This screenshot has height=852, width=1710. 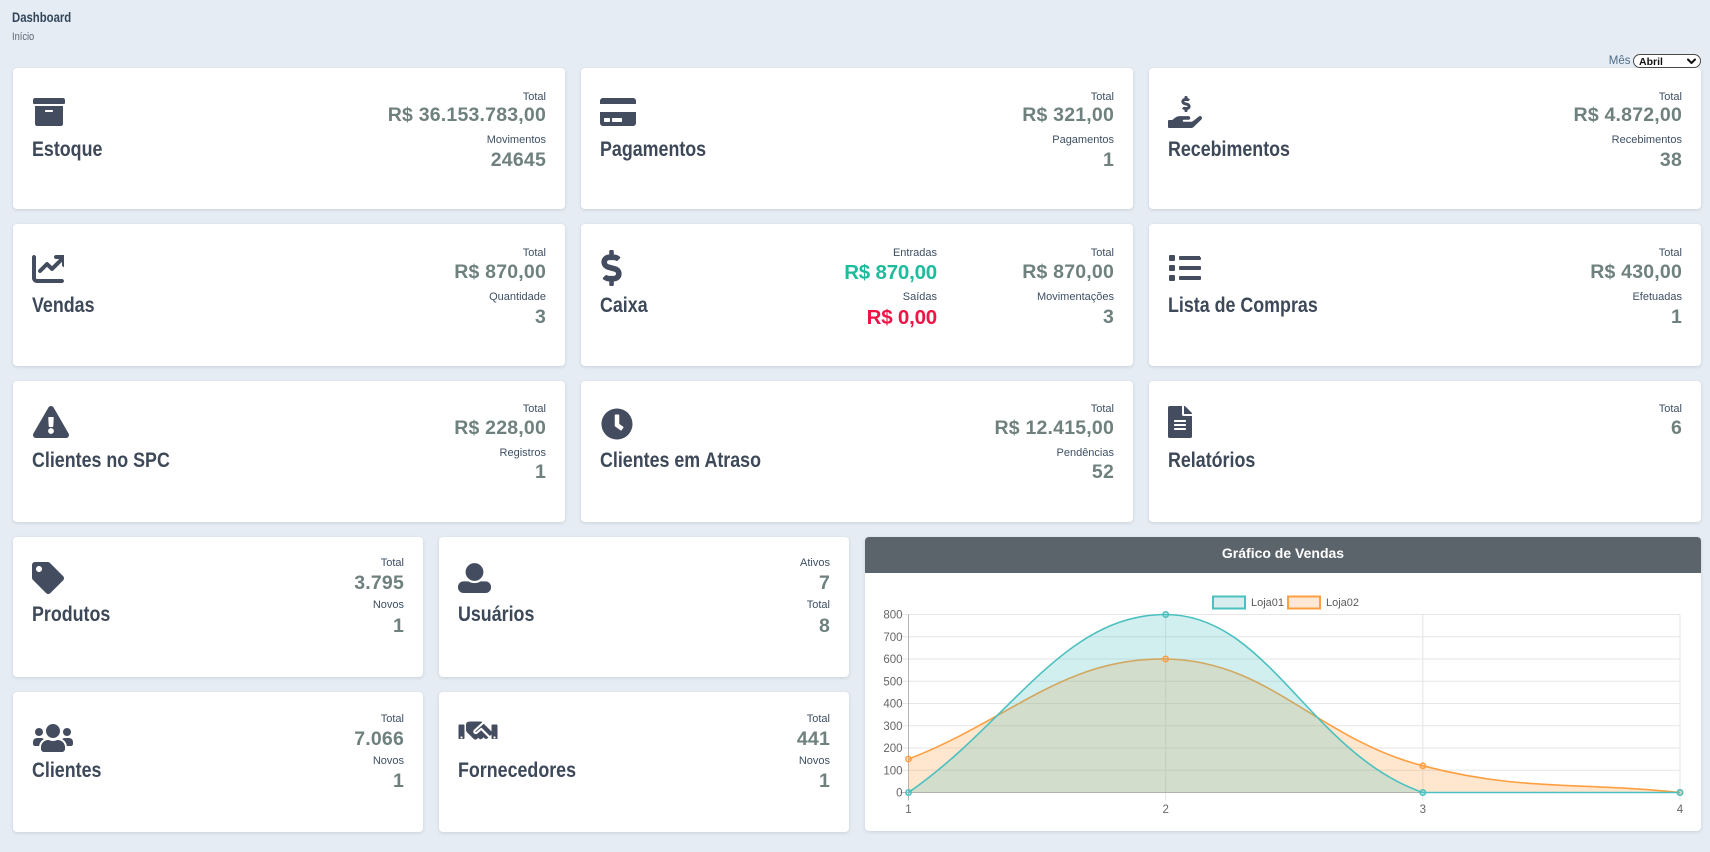 What do you see at coordinates (892, 637) in the screenshot?
I see `svg-text: 700` at bounding box center [892, 637].